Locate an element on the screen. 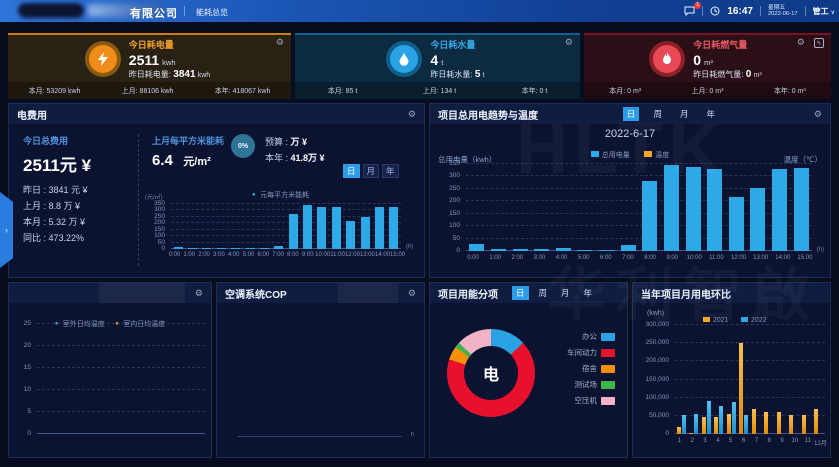  cop-chart-baseline is located at coordinates (319, 436).